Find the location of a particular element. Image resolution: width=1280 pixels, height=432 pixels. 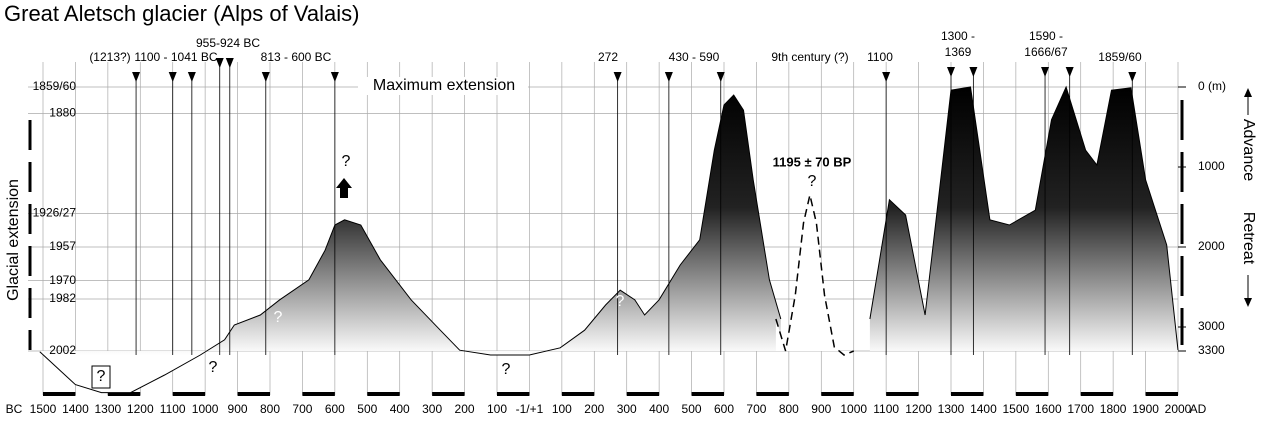

x-tick-label: 1800 is located at coordinates (1113, 409).